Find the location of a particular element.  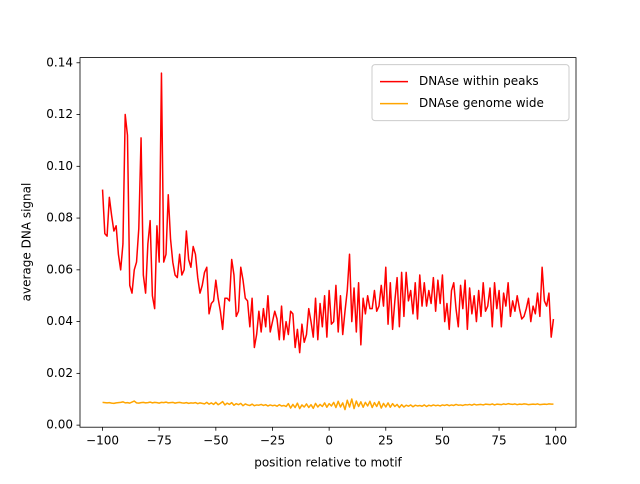

y-tick-label: 0.12 is located at coordinates (59, 114).